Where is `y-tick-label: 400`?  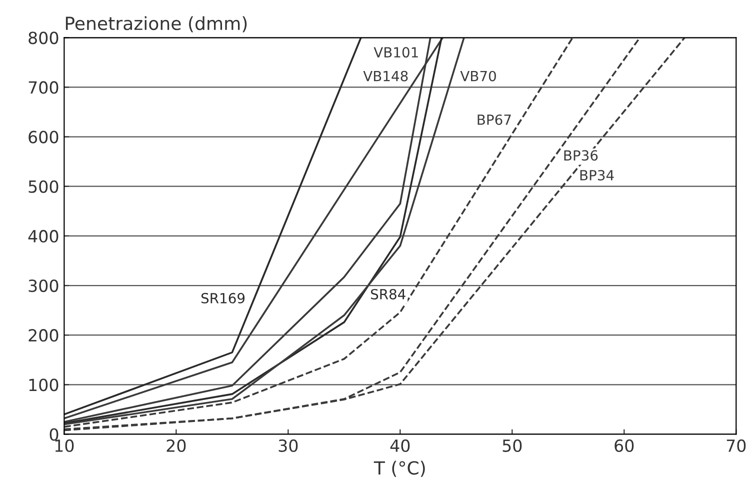 y-tick-label: 400 is located at coordinates (43, 236).